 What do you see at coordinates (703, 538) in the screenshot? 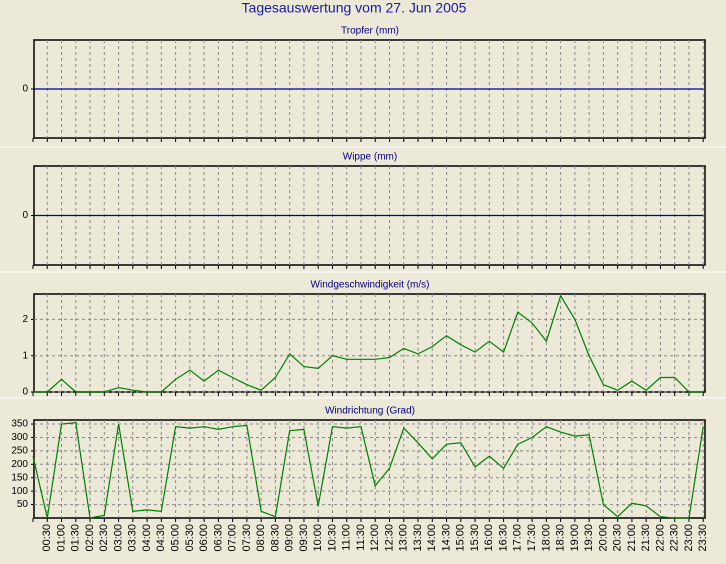
I see `x-tick-label: 23:30` at bounding box center [703, 538].